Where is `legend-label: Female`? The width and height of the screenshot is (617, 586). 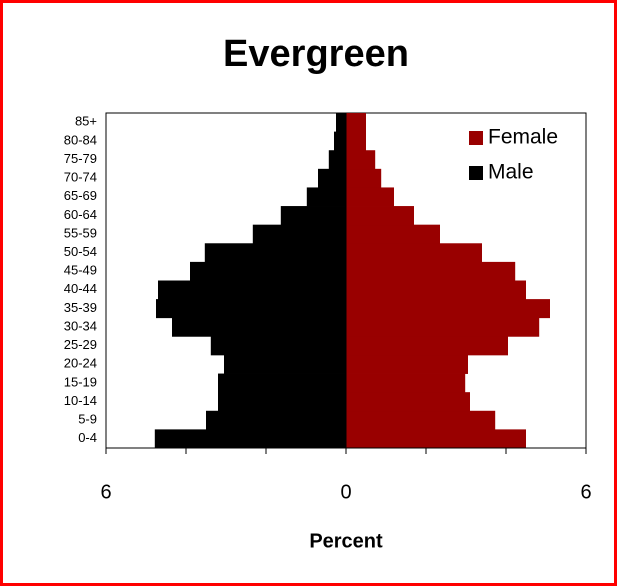
legend-label: Female is located at coordinates (523, 137).